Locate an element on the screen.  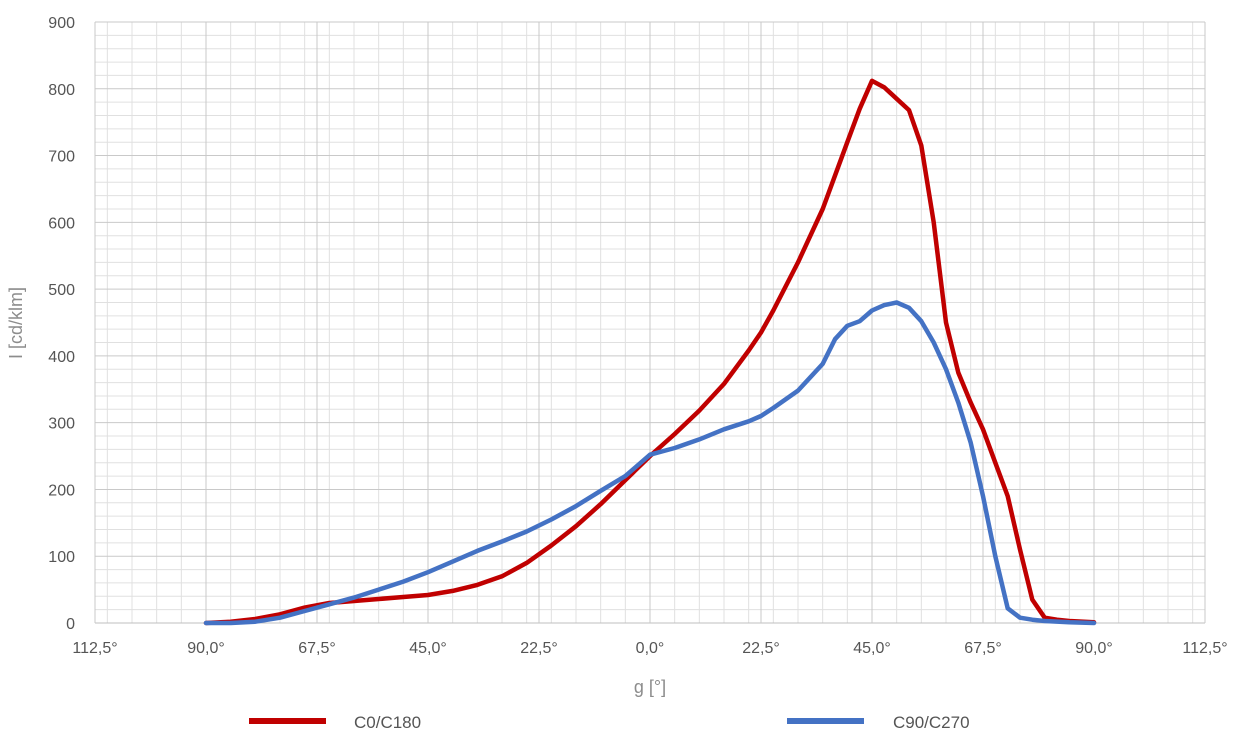
y-tick-label: 300 is located at coordinates (61, 424).